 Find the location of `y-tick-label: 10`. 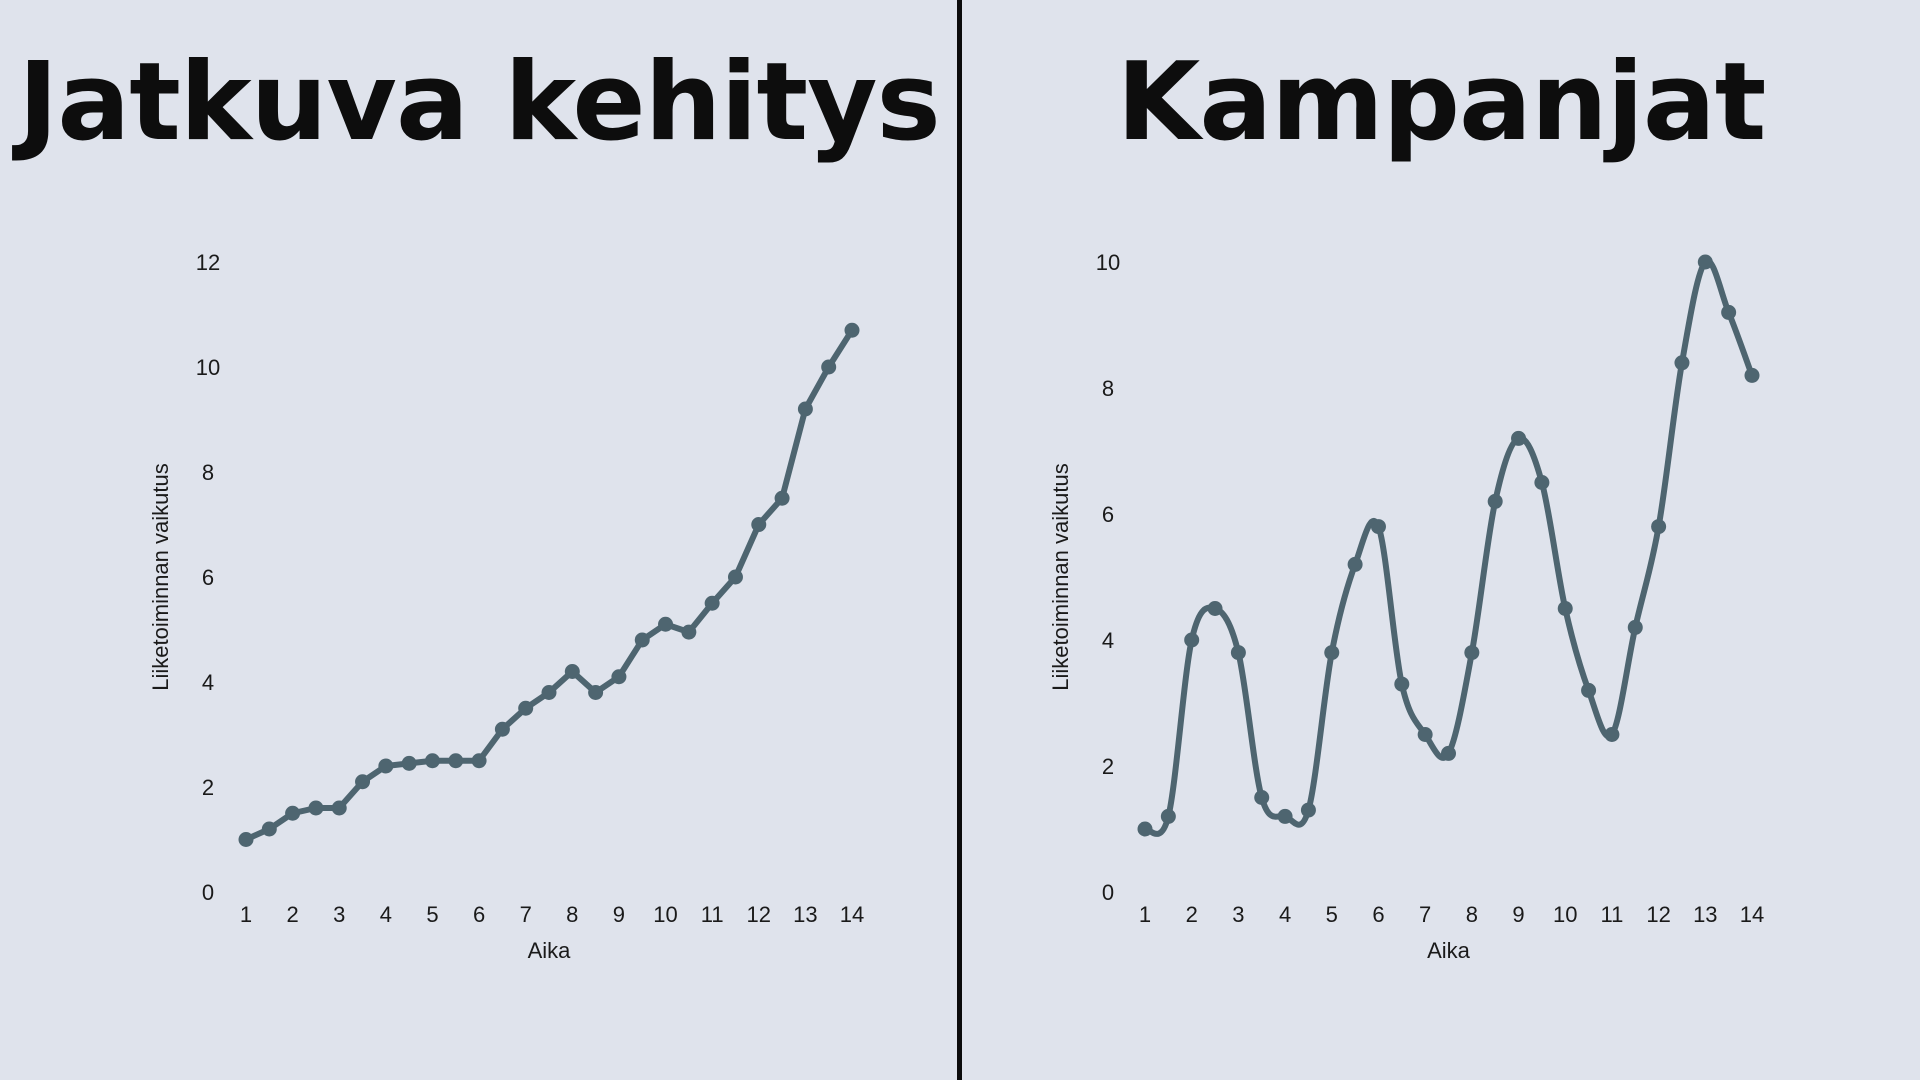

y-tick-label: 10 is located at coordinates (208, 367).